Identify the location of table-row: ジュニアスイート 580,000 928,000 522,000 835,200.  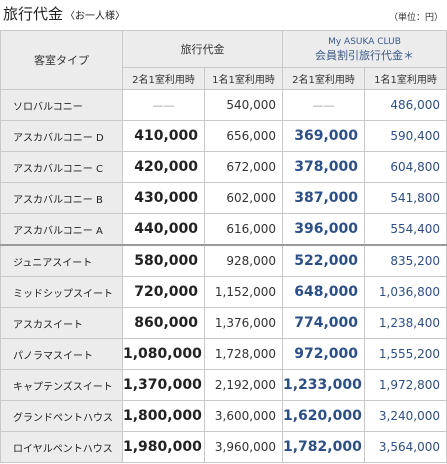
(223, 260).